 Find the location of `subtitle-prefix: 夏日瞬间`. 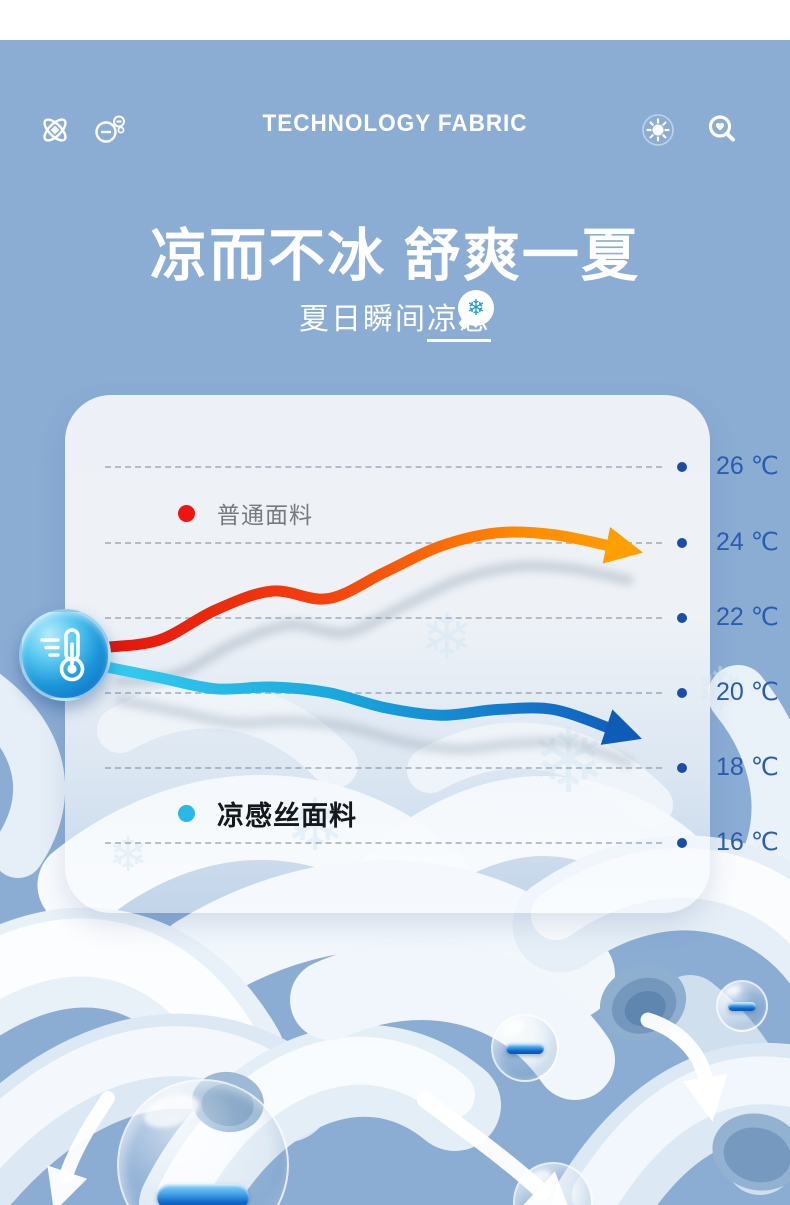

subtitle-prefix: 夏日瞬间 is located at coordinates (363, 319).